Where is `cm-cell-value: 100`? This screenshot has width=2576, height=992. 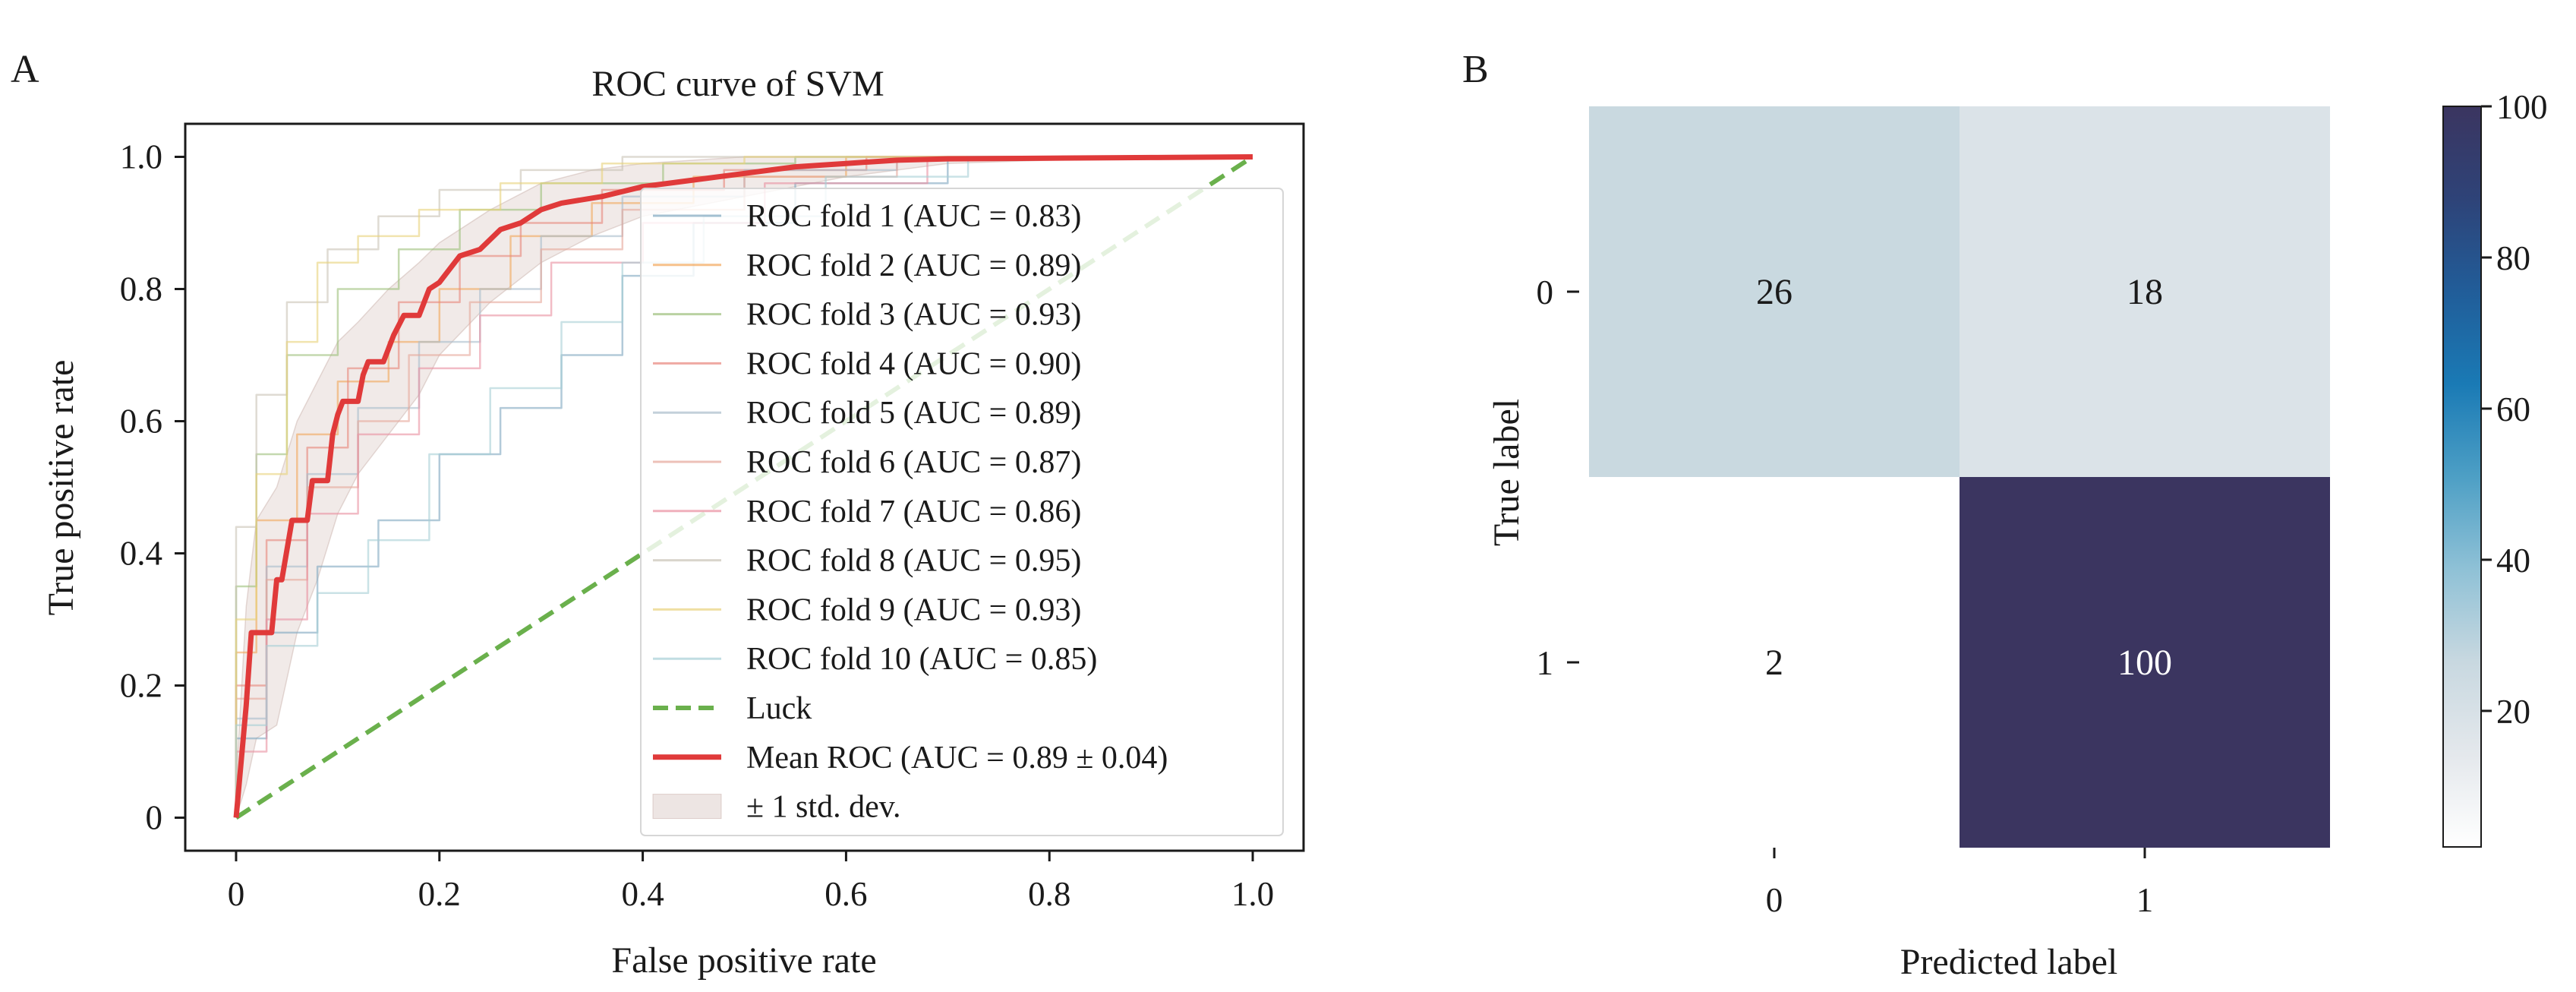 cm-cell-value: 100 is located at coordinates (2144, 663).